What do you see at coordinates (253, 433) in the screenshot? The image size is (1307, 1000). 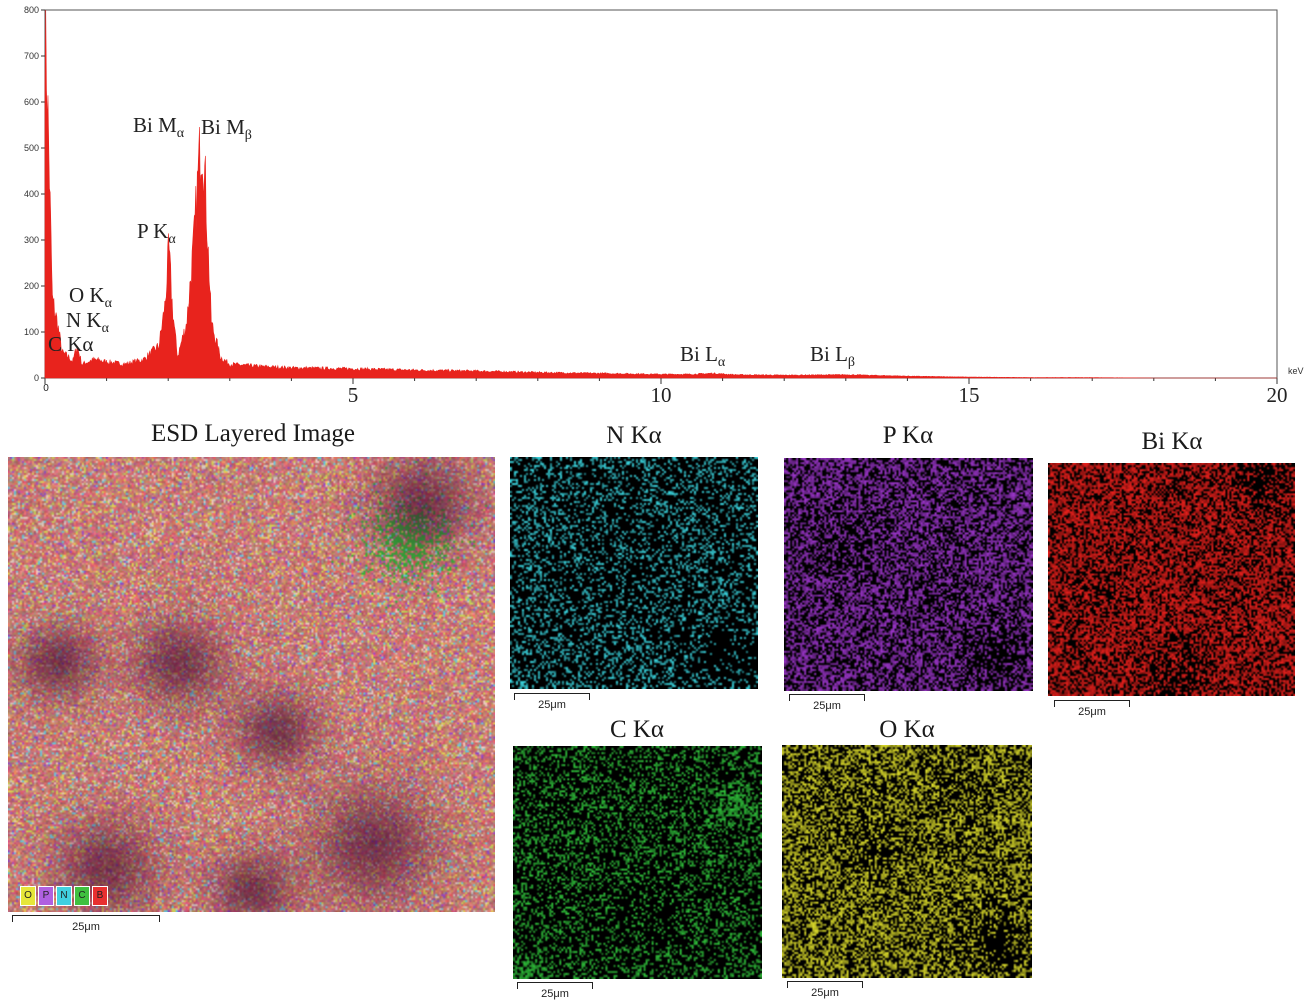 I see `layered-image-title: ESD Layered Image` at bounding box center [253, 433].